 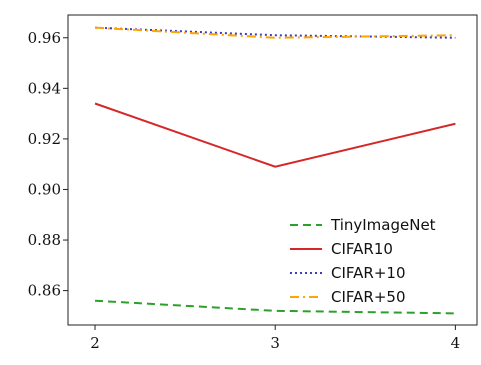 What do you see at coordinates (275, 135) in the screenshot?
I see `series-line-cifar10` at bounding box center [275, 135].